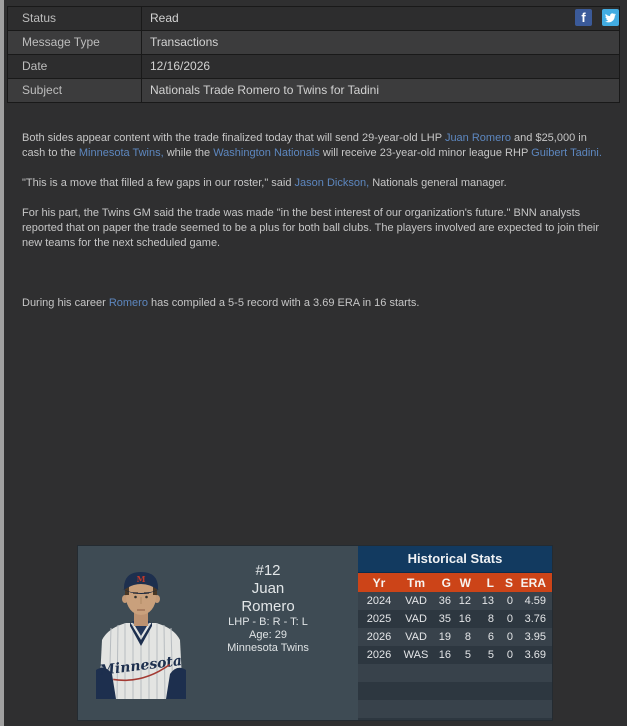  What do you see at coordinates (535, 637) in the screenshot?
I see `stats-cell: 3.95` at bounding box center [535, 637].